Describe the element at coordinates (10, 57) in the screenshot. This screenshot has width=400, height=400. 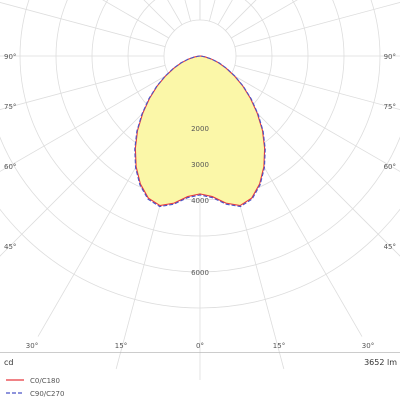
I see `angle-label-left-90: 90°` at that location.